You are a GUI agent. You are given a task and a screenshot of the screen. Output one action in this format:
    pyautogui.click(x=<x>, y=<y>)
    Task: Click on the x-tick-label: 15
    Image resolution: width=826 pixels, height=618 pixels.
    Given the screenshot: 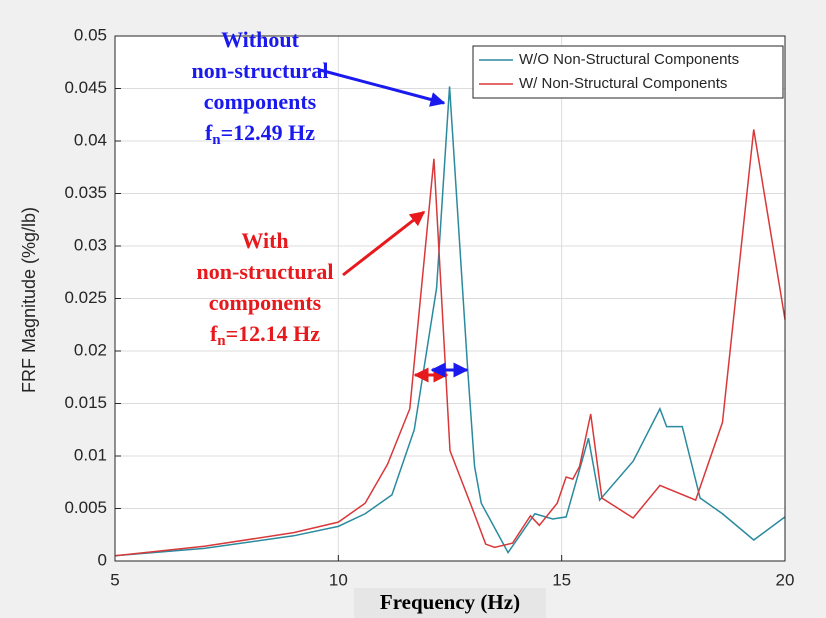 What is the action you would take?
    pyautogui.click(x=561, y=579)
    